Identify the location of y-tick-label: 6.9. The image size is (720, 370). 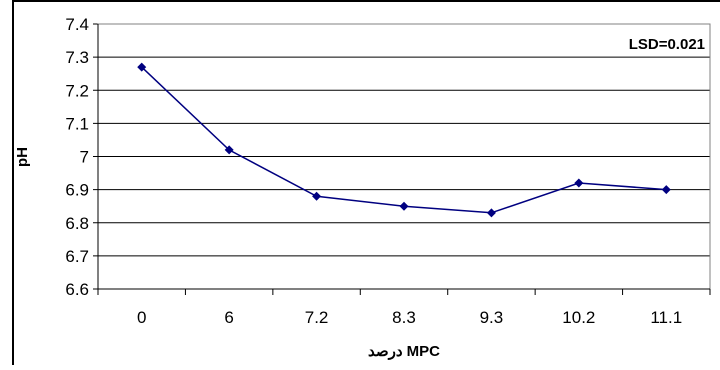
(77, 190).